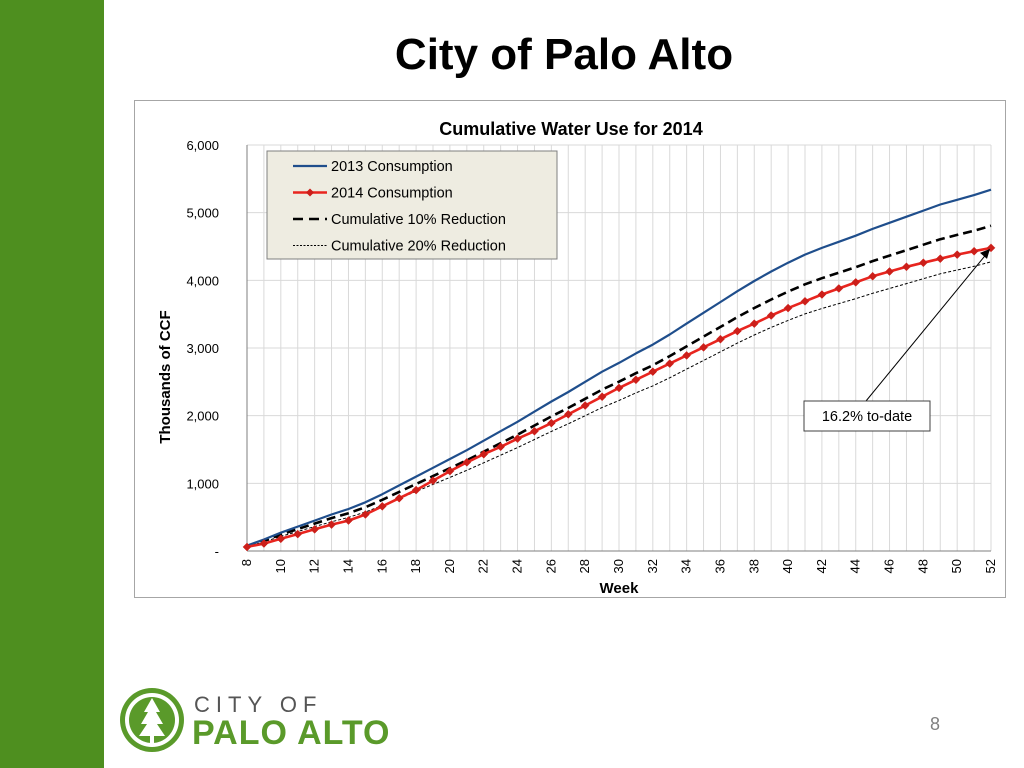  I want to click on x-tick-label: 22, so click(483, 566).